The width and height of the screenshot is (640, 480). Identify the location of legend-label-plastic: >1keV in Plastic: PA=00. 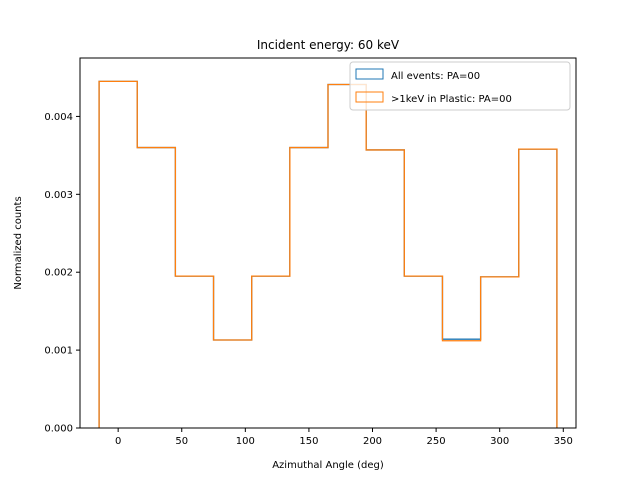
(451, 99).